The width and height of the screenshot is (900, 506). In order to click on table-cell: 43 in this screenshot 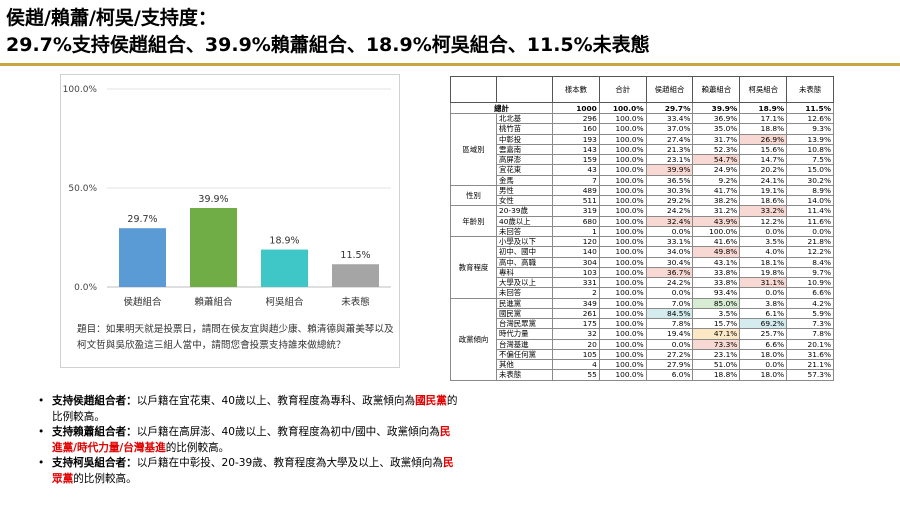, I will do `click(576, 170)`.